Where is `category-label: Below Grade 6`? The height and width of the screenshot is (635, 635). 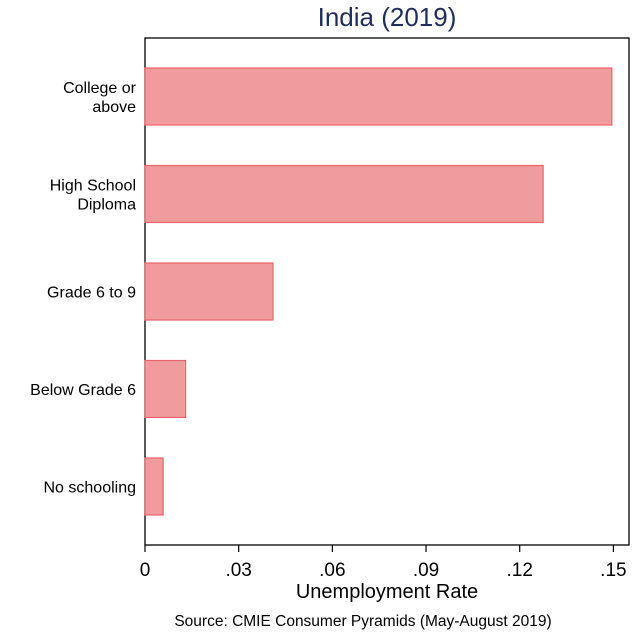 category-label: Below Grade 6 is located at coordinates (83, 390).